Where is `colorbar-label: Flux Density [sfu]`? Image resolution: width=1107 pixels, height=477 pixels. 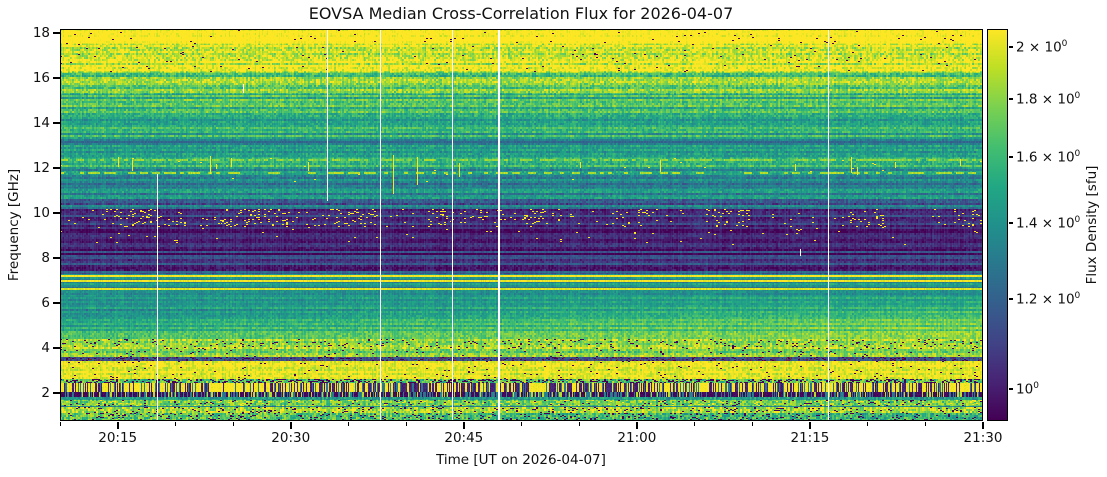 colorbar-label: Flux Density [sfu] is located at coordinates (1092, 225).